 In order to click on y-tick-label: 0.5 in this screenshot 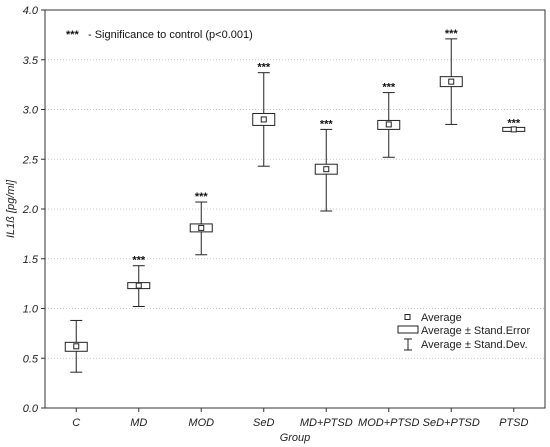, I will do `click(31, 359)`.